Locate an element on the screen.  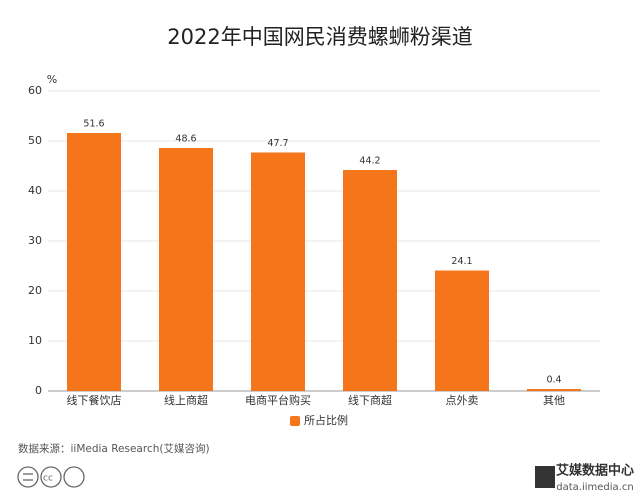
cc-icon: cc is located at coordinates (48, 479).